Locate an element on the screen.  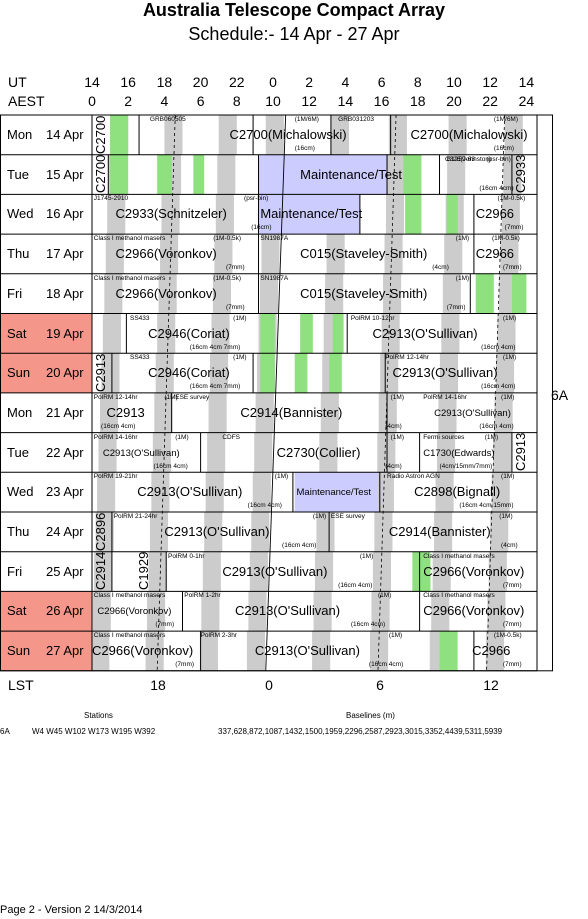
aest-hour-9: 18 is located at coordinates (418, 101).